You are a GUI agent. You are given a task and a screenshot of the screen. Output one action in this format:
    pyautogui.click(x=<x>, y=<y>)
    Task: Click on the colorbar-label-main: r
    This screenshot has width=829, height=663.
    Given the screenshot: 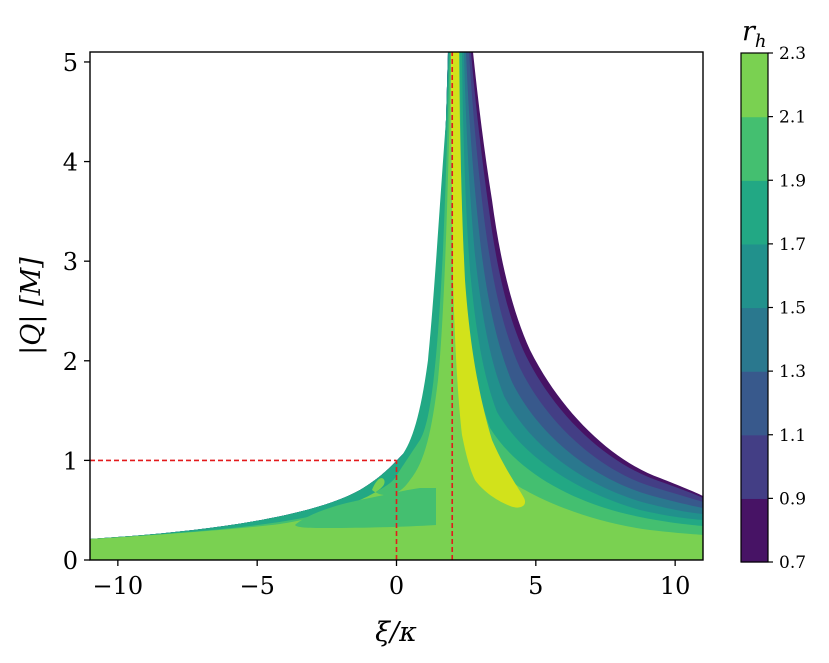 What is the action you would take?
    pyautogui.click(x=749, y=31)
    